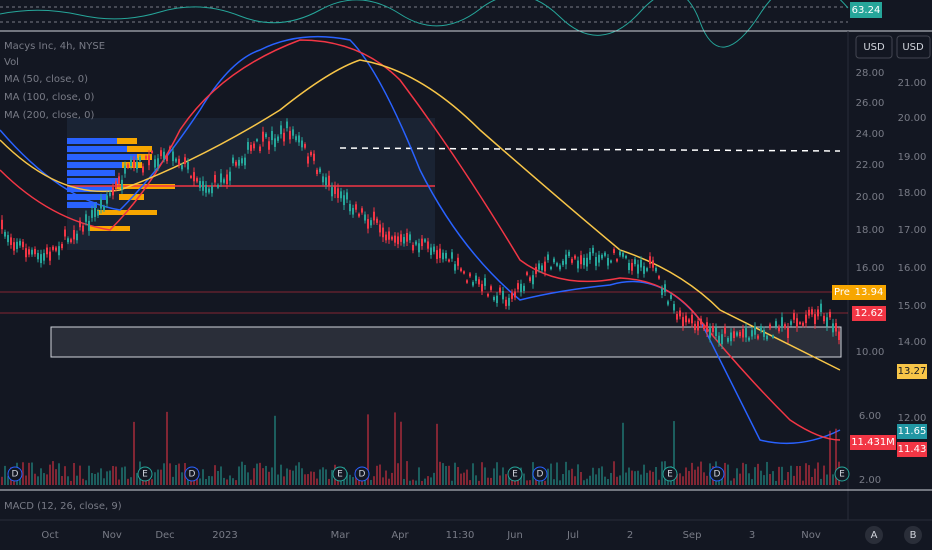 The image size is (932, 550). I want to click on time-label: Oct, so click(49, 535).